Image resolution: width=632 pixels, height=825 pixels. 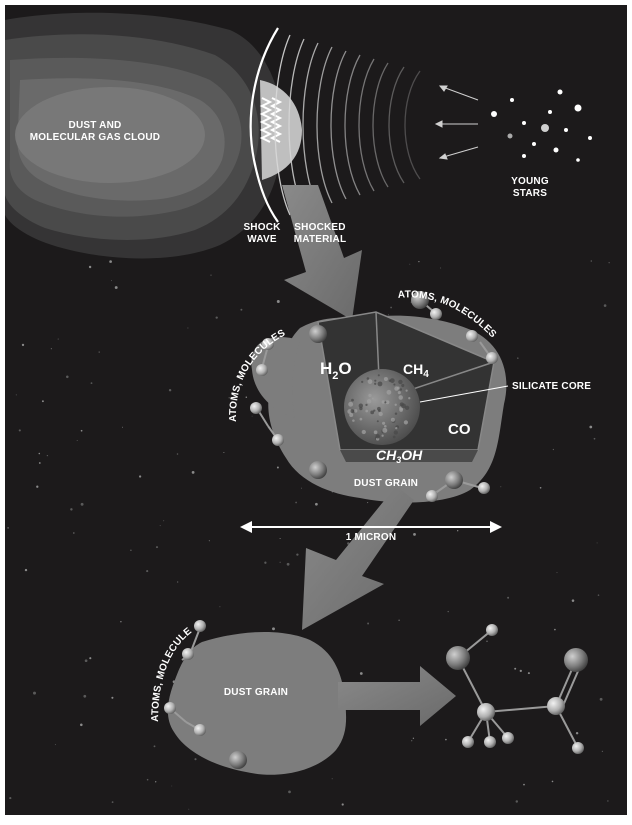 What do you see at coordinates (262, 239) in the screenshot?
I see `shock-wave-label-line2: WAVE` at bounding box center [262, 239].